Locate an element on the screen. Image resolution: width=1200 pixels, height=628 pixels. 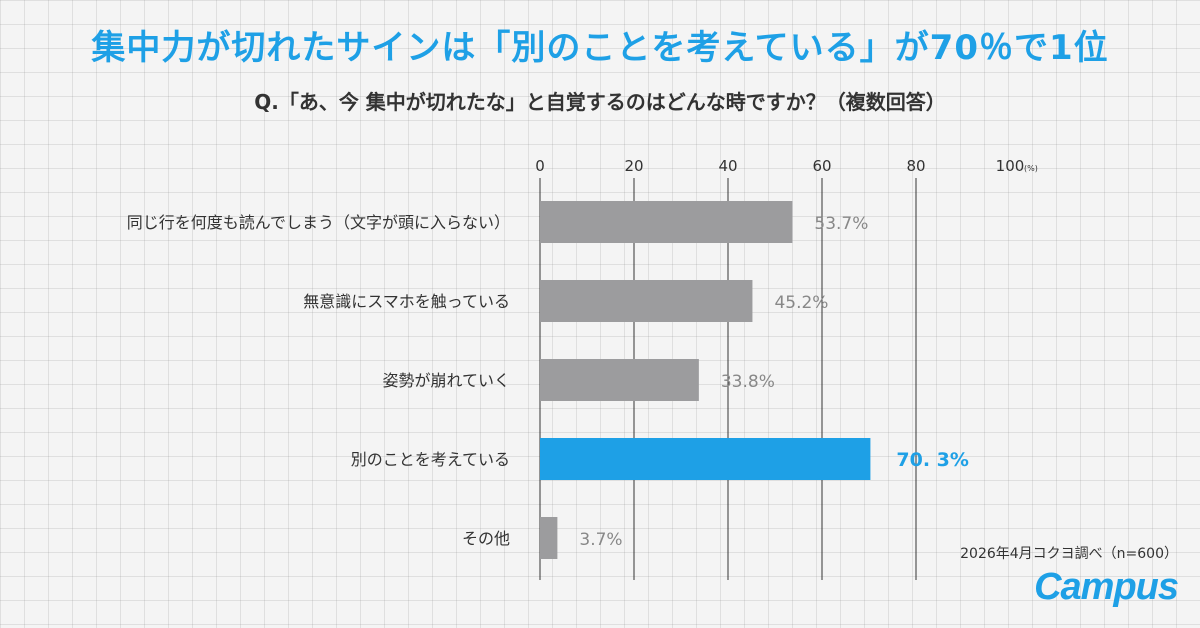
value-label: 53.7% is located at coordinates (841, 224).